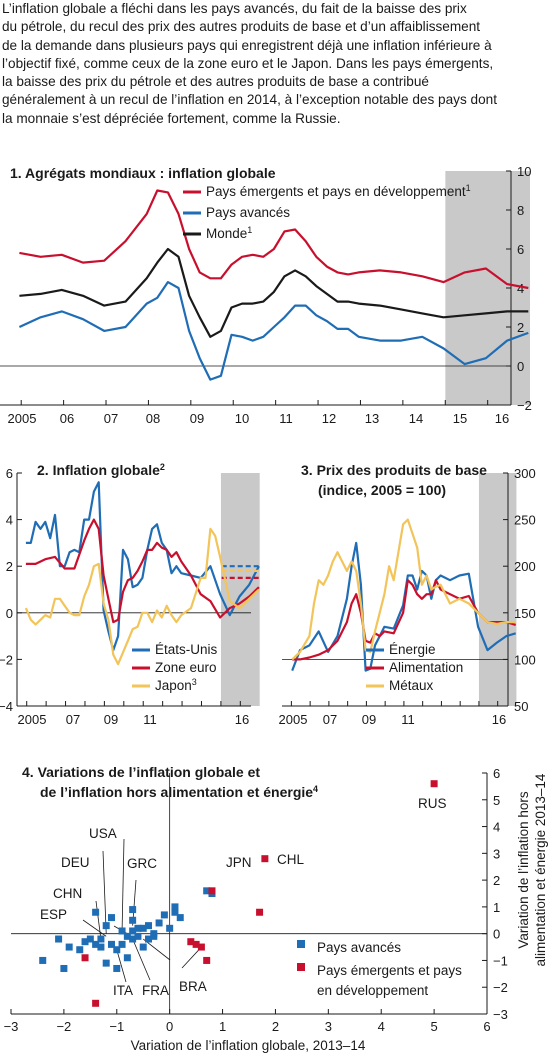 Image resolution: width=550 pixels, height=1056 pixels. Describe the element at coordinates (525, 566) in the screenshot. I see `y-tick-label: 200` at that location.